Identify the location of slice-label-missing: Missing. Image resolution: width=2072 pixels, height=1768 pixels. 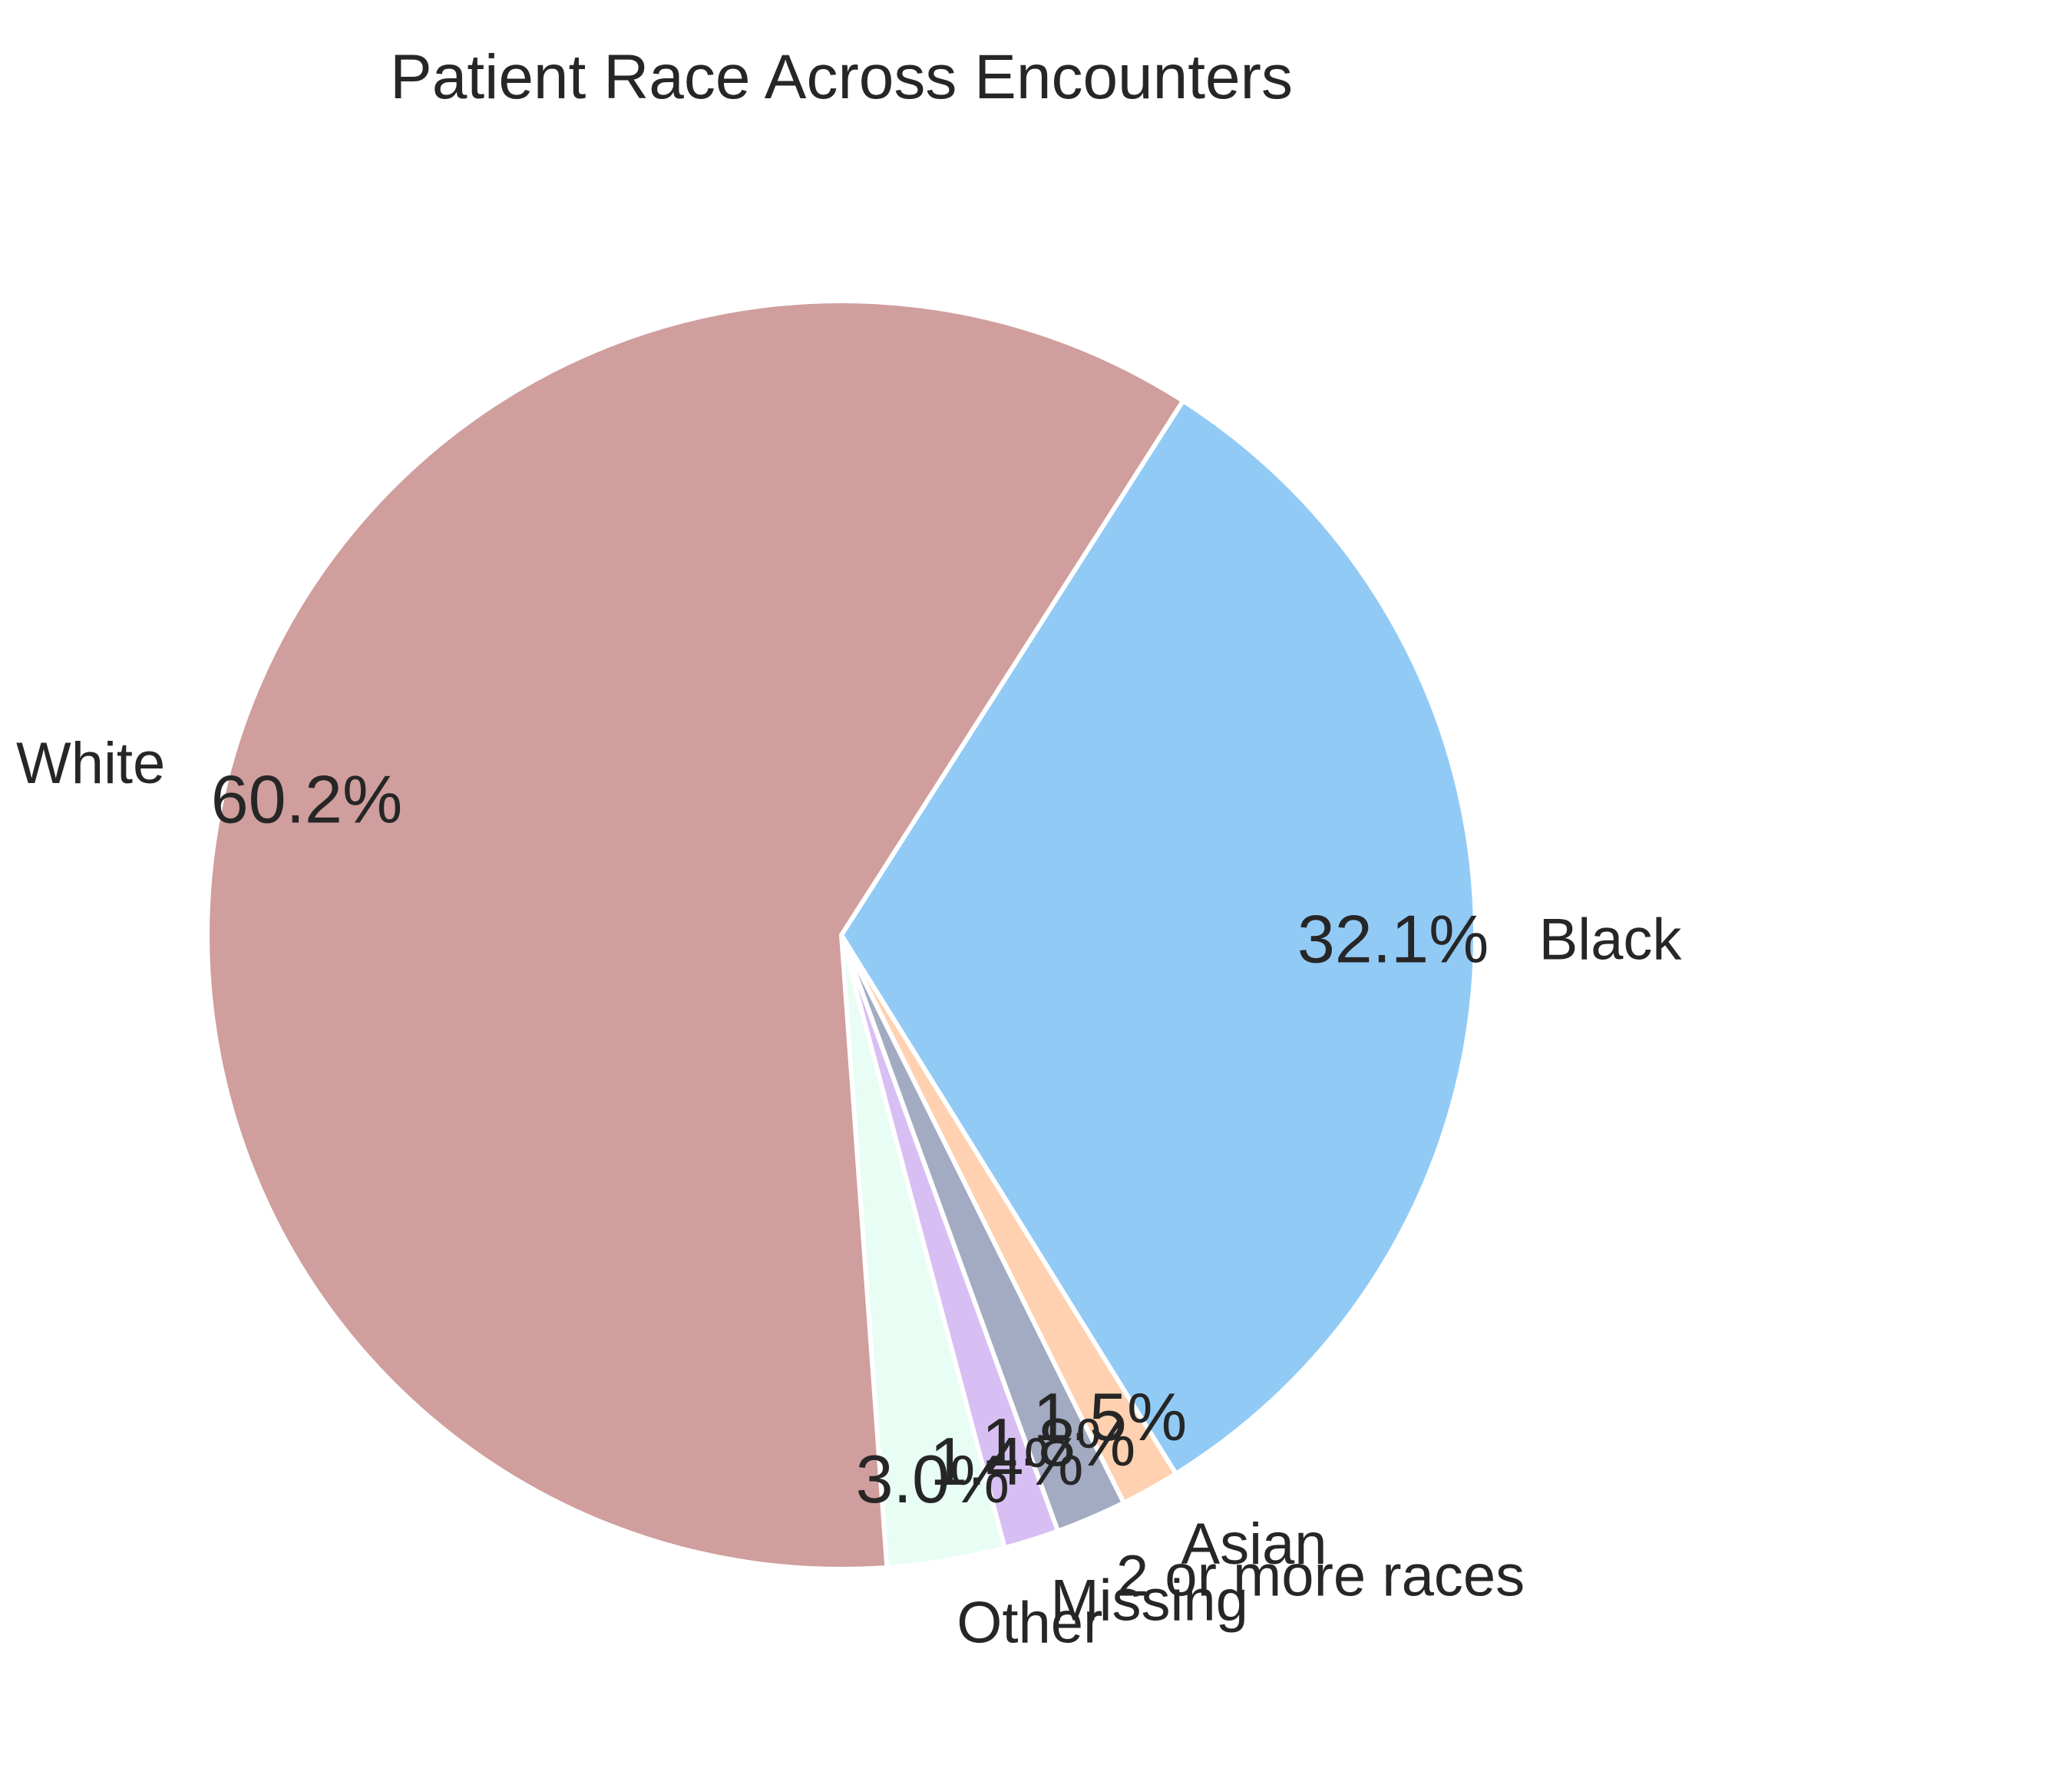
(1149, 1601).